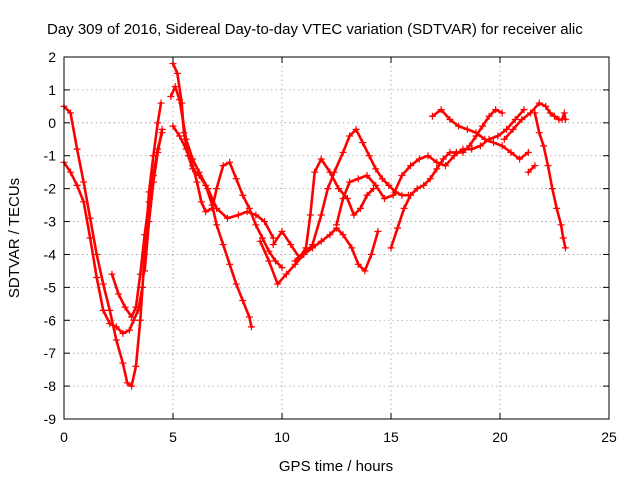 The image size is (640, 480). I want to click on y-tick-label: -5, so click(50, 287).